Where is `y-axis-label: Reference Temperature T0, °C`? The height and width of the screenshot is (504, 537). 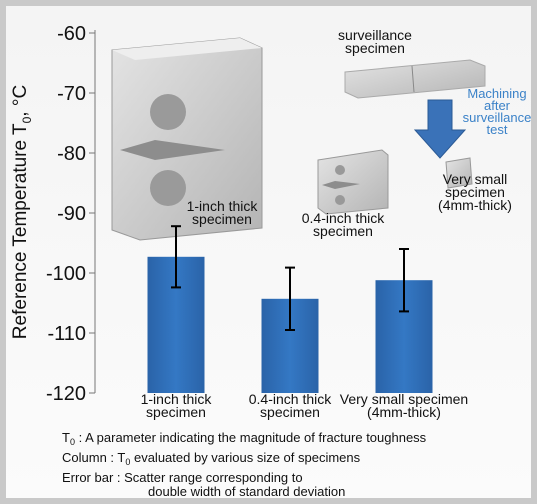 y-axis-label: Reference Temperature T0, °C is located at coordinates (22, 212).